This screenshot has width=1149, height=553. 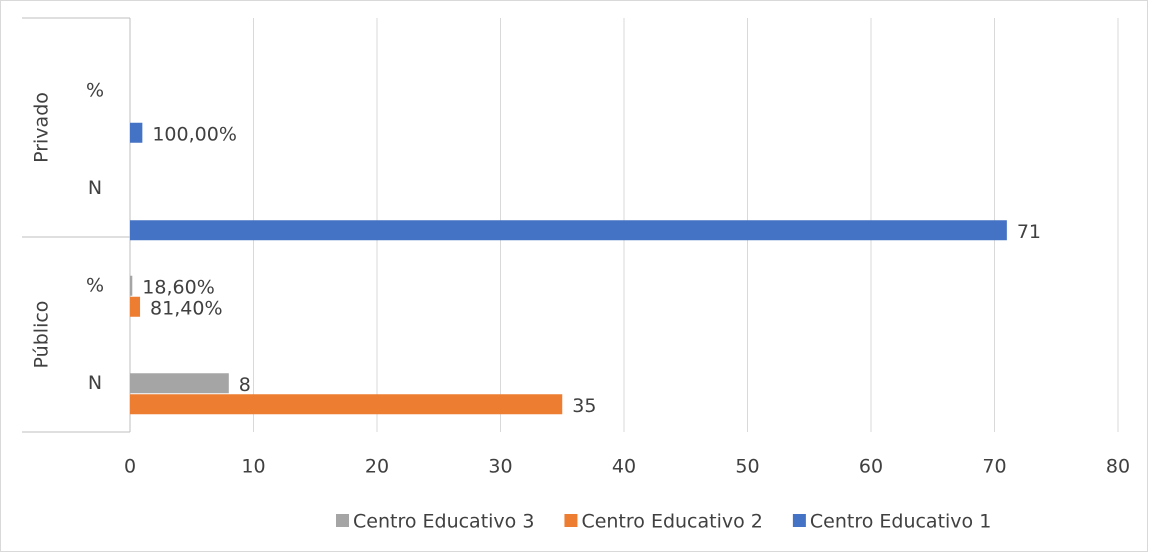 What do you see at coordinates (42, 335) in the screenshot?
I see `group-label: Público` at bounding box center [42, 335].